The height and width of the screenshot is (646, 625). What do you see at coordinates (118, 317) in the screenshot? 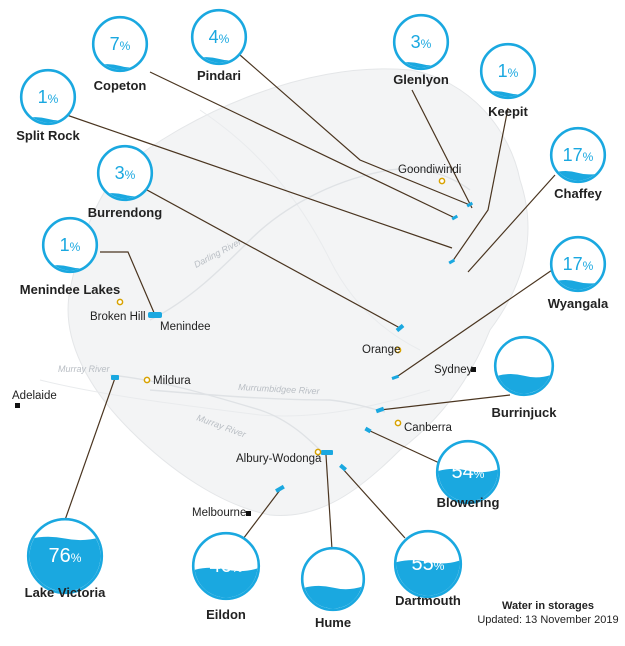
I see `town-label-broken-hill: Broken Hill` at bounding box center [118, 317].